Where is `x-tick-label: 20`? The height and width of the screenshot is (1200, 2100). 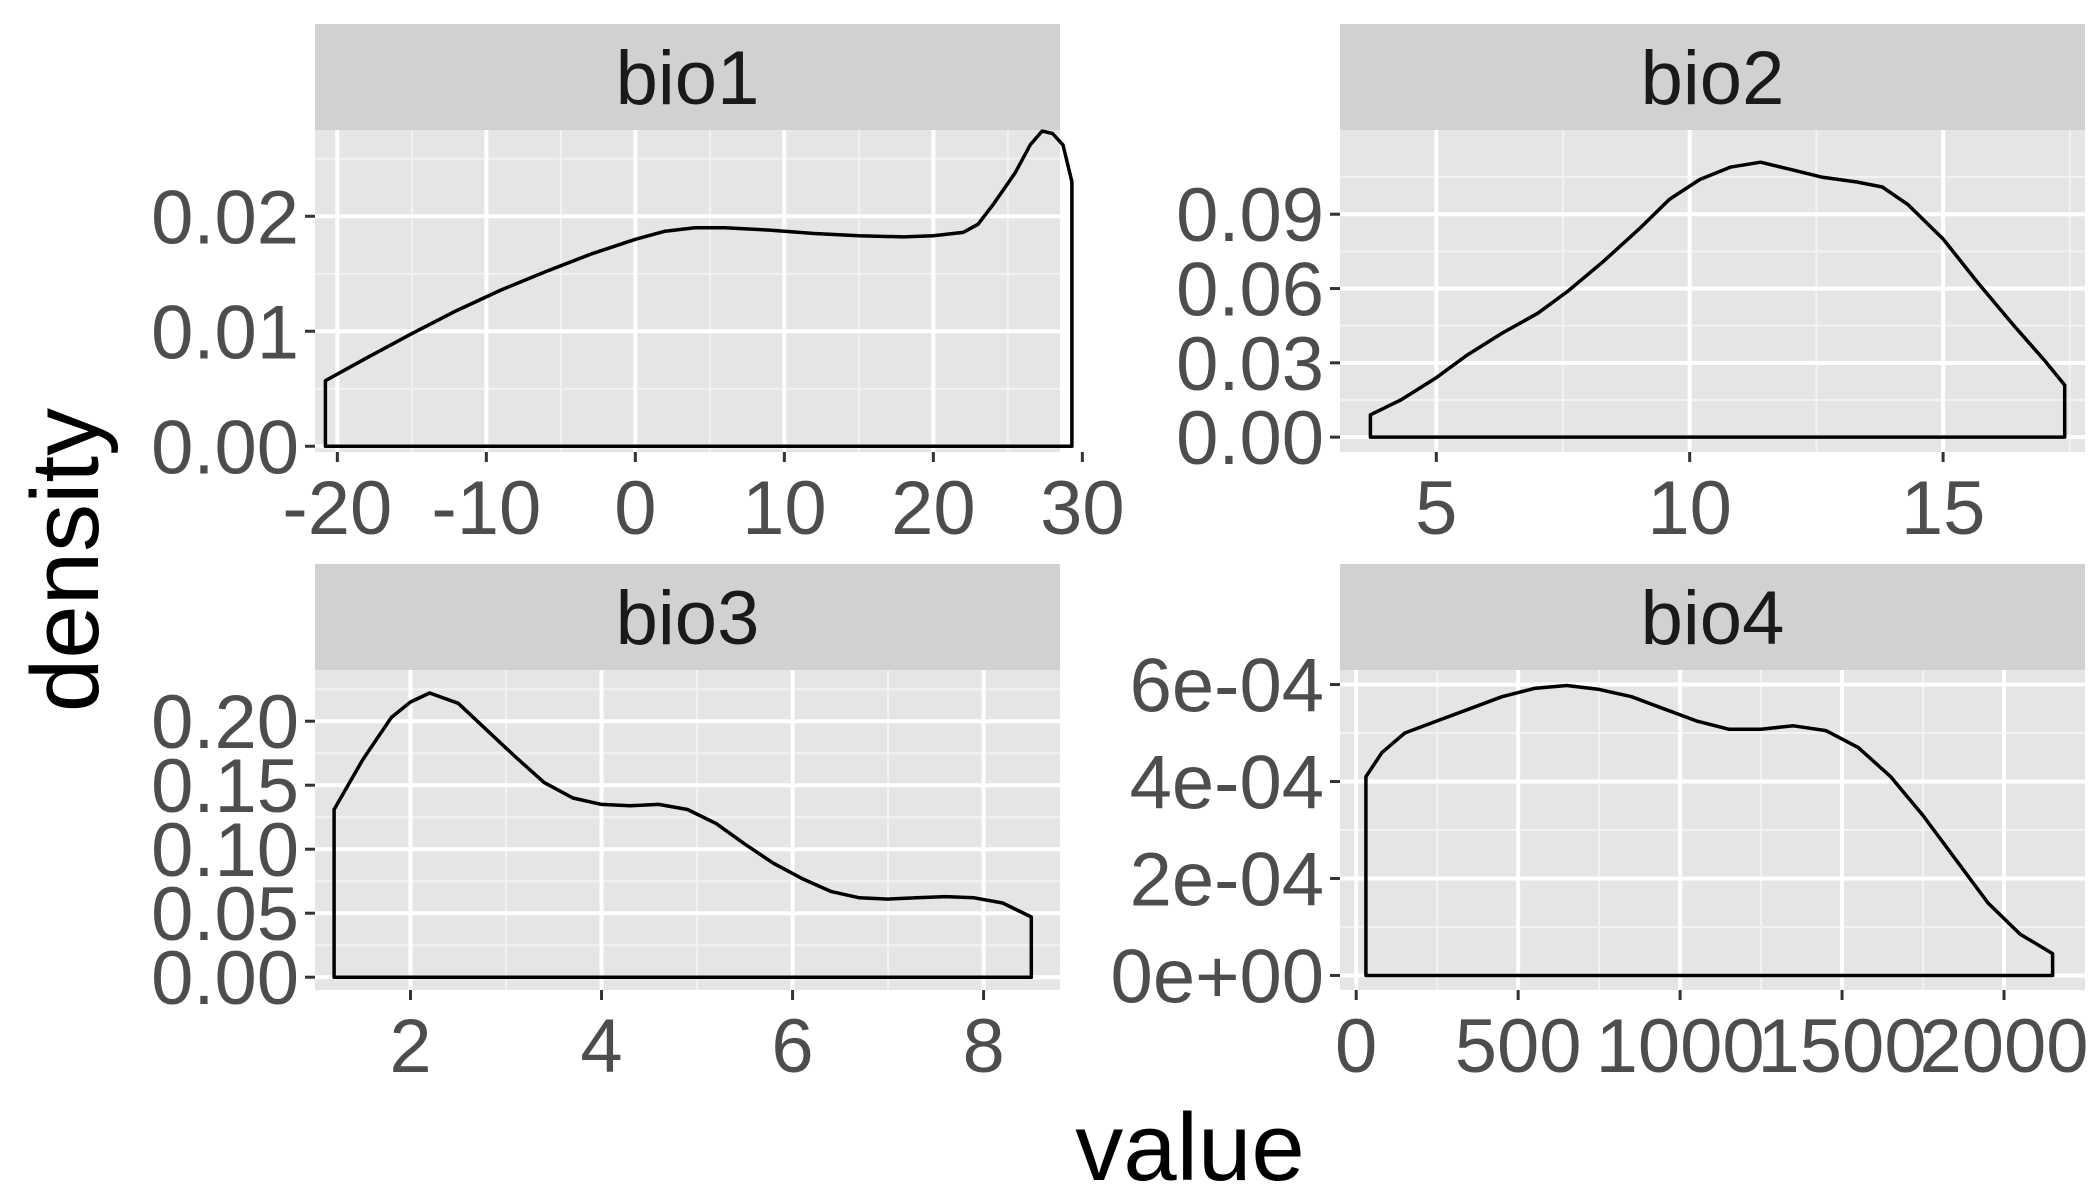
x-tick-label: 20 is located at coordinates (933, 508).